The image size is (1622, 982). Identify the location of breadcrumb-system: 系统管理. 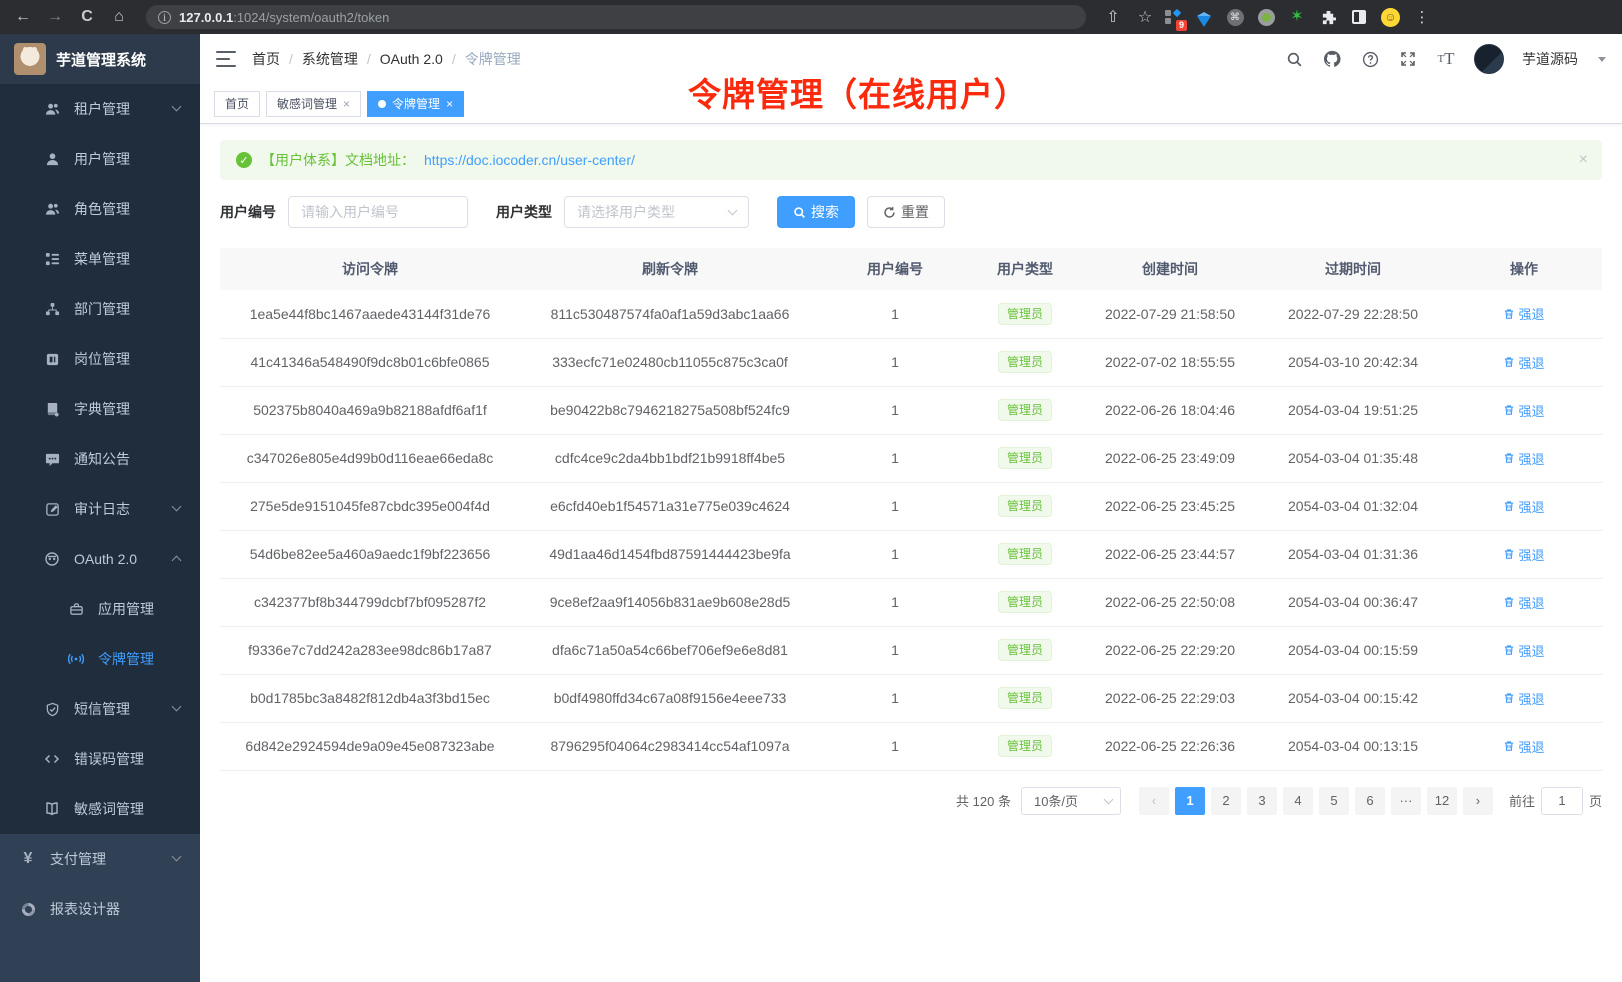
(329, 59).